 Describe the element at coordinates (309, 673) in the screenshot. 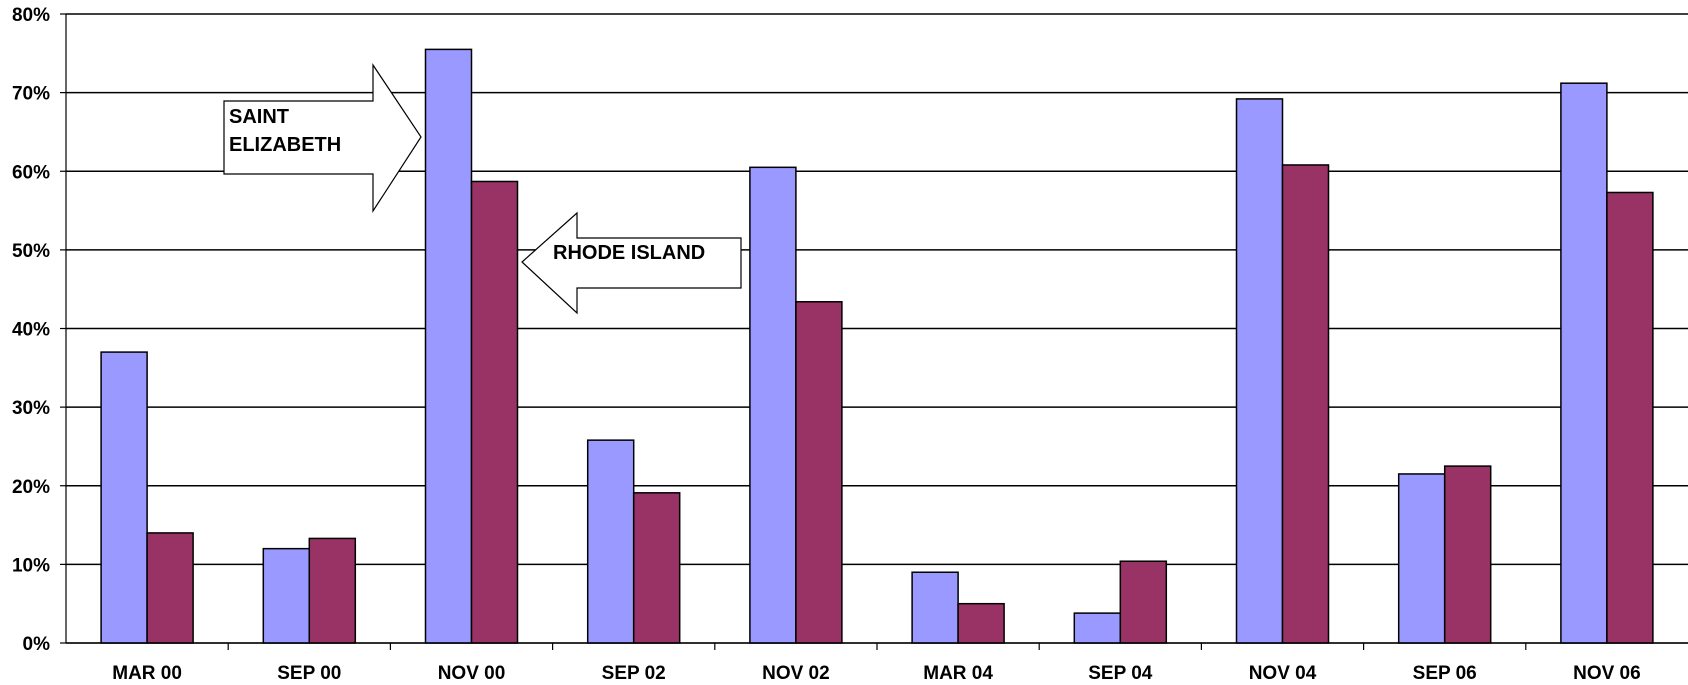

I see `x-tick-label: SEP 00` at that location.